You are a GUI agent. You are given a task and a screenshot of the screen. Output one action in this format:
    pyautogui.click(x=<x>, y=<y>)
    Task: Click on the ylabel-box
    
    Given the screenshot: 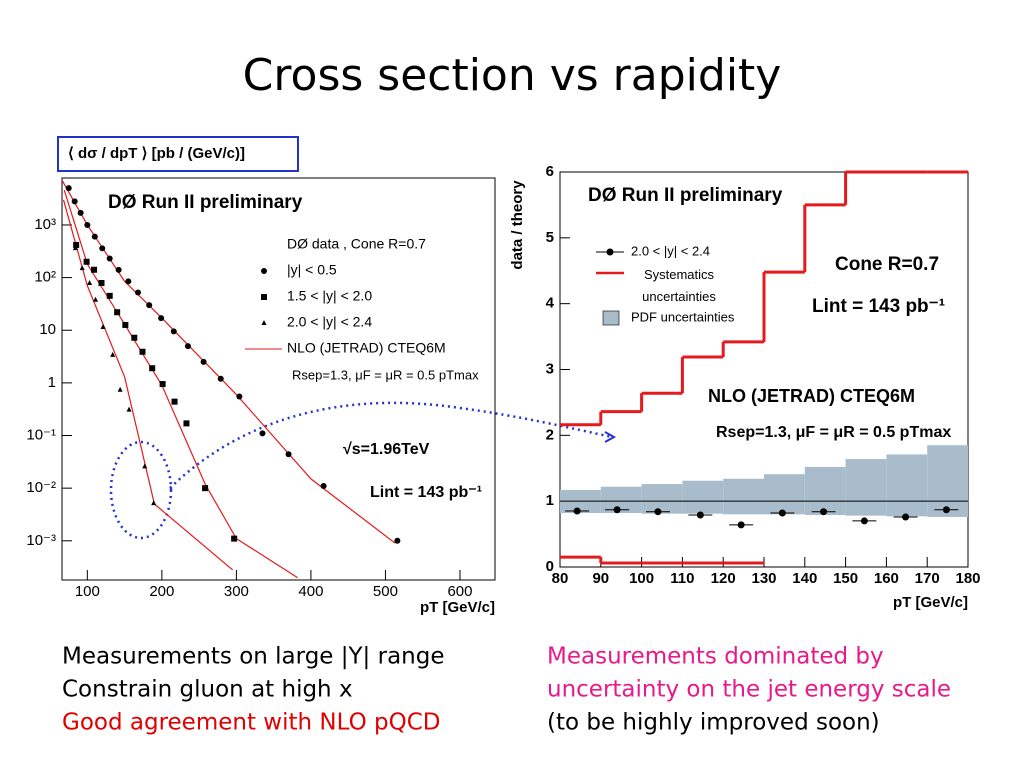 What is the action you would take?
    pyautogui.click(x=178, y=154)
    